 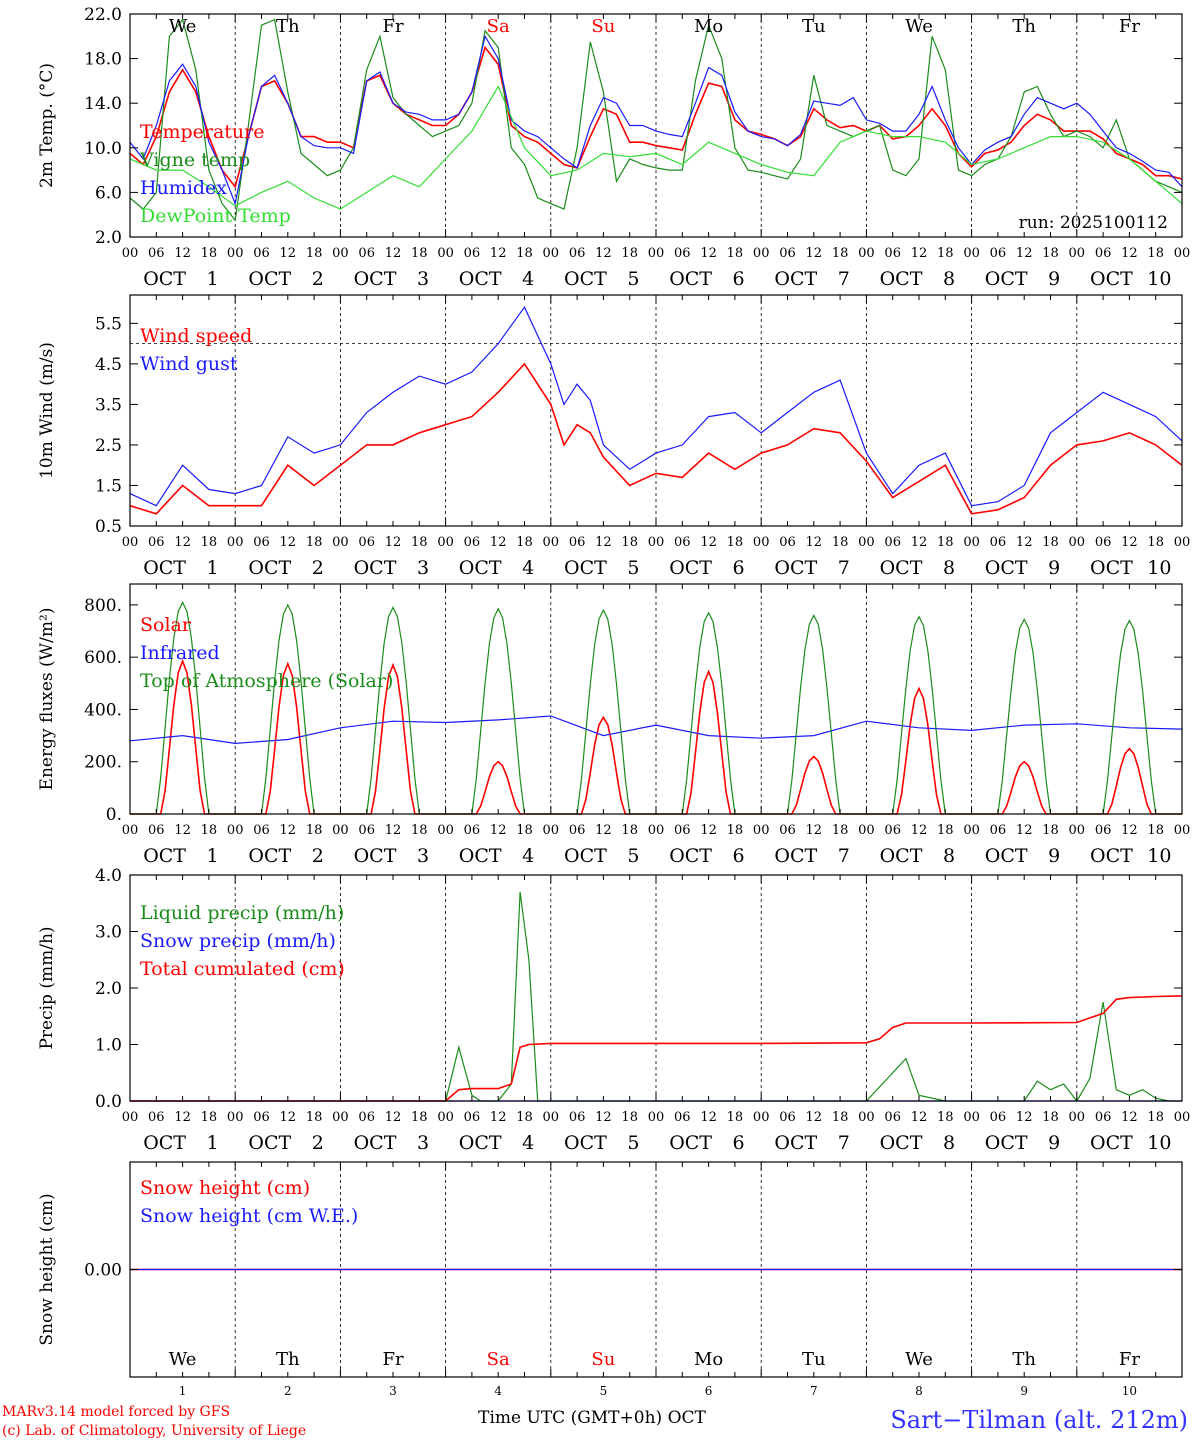 I want to click on series-line, so click(x=656, y=147).